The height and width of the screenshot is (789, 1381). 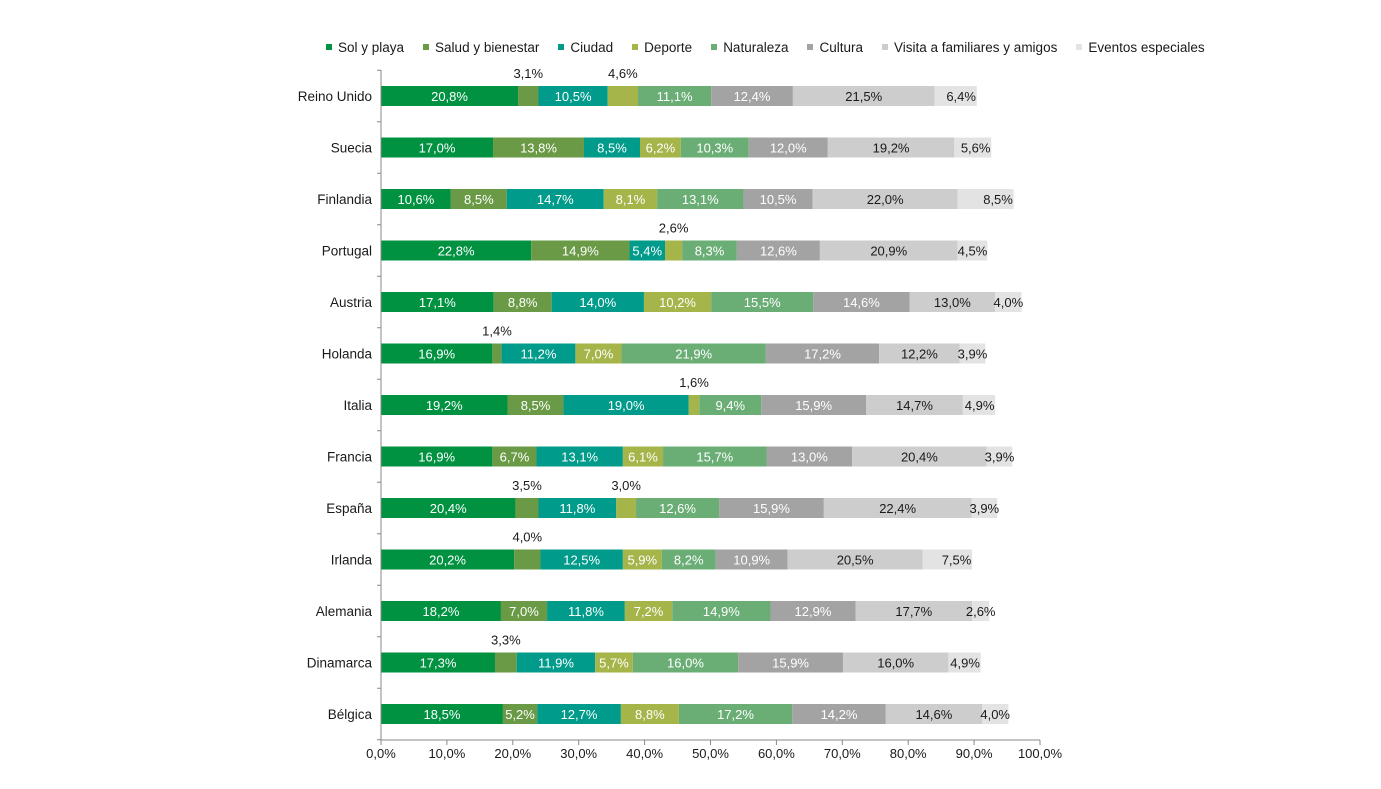 I want to click on data-label-cultura-irlanda: 10,9%, so click(x=751, y=560).